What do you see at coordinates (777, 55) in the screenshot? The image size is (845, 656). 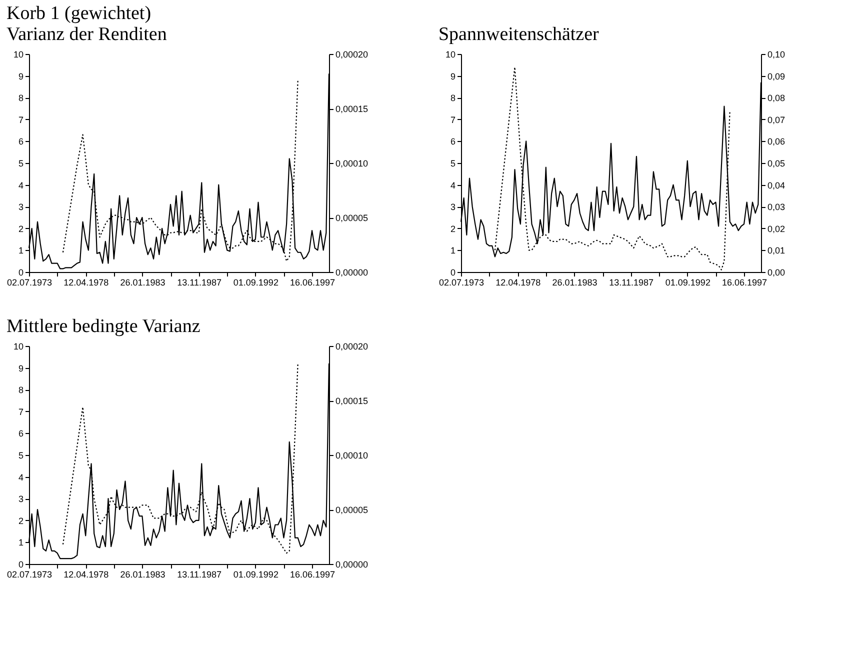 I see `y2-tick-label: 0,10` at bounding box center [777, 55].